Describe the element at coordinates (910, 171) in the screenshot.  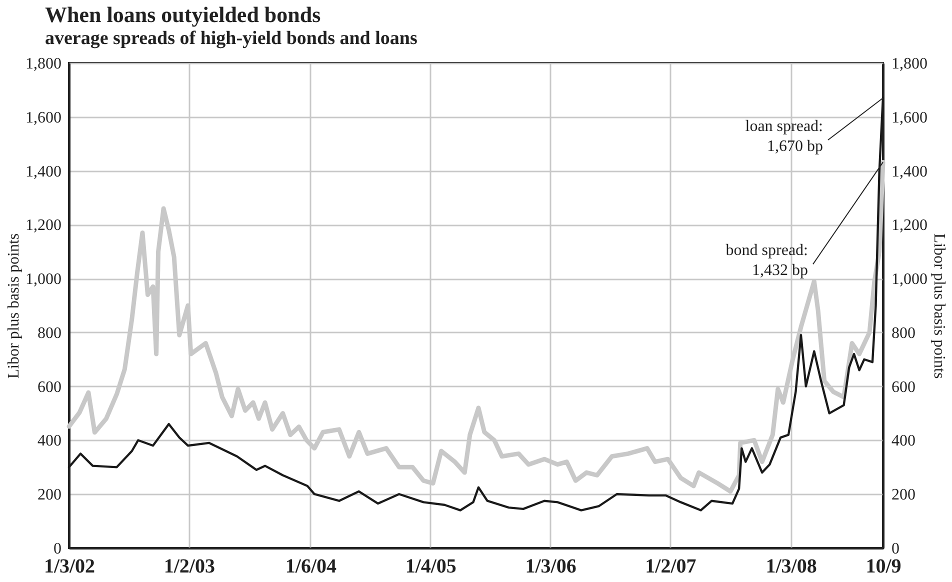
I see `y2-tick-label: 1,400` at that location.